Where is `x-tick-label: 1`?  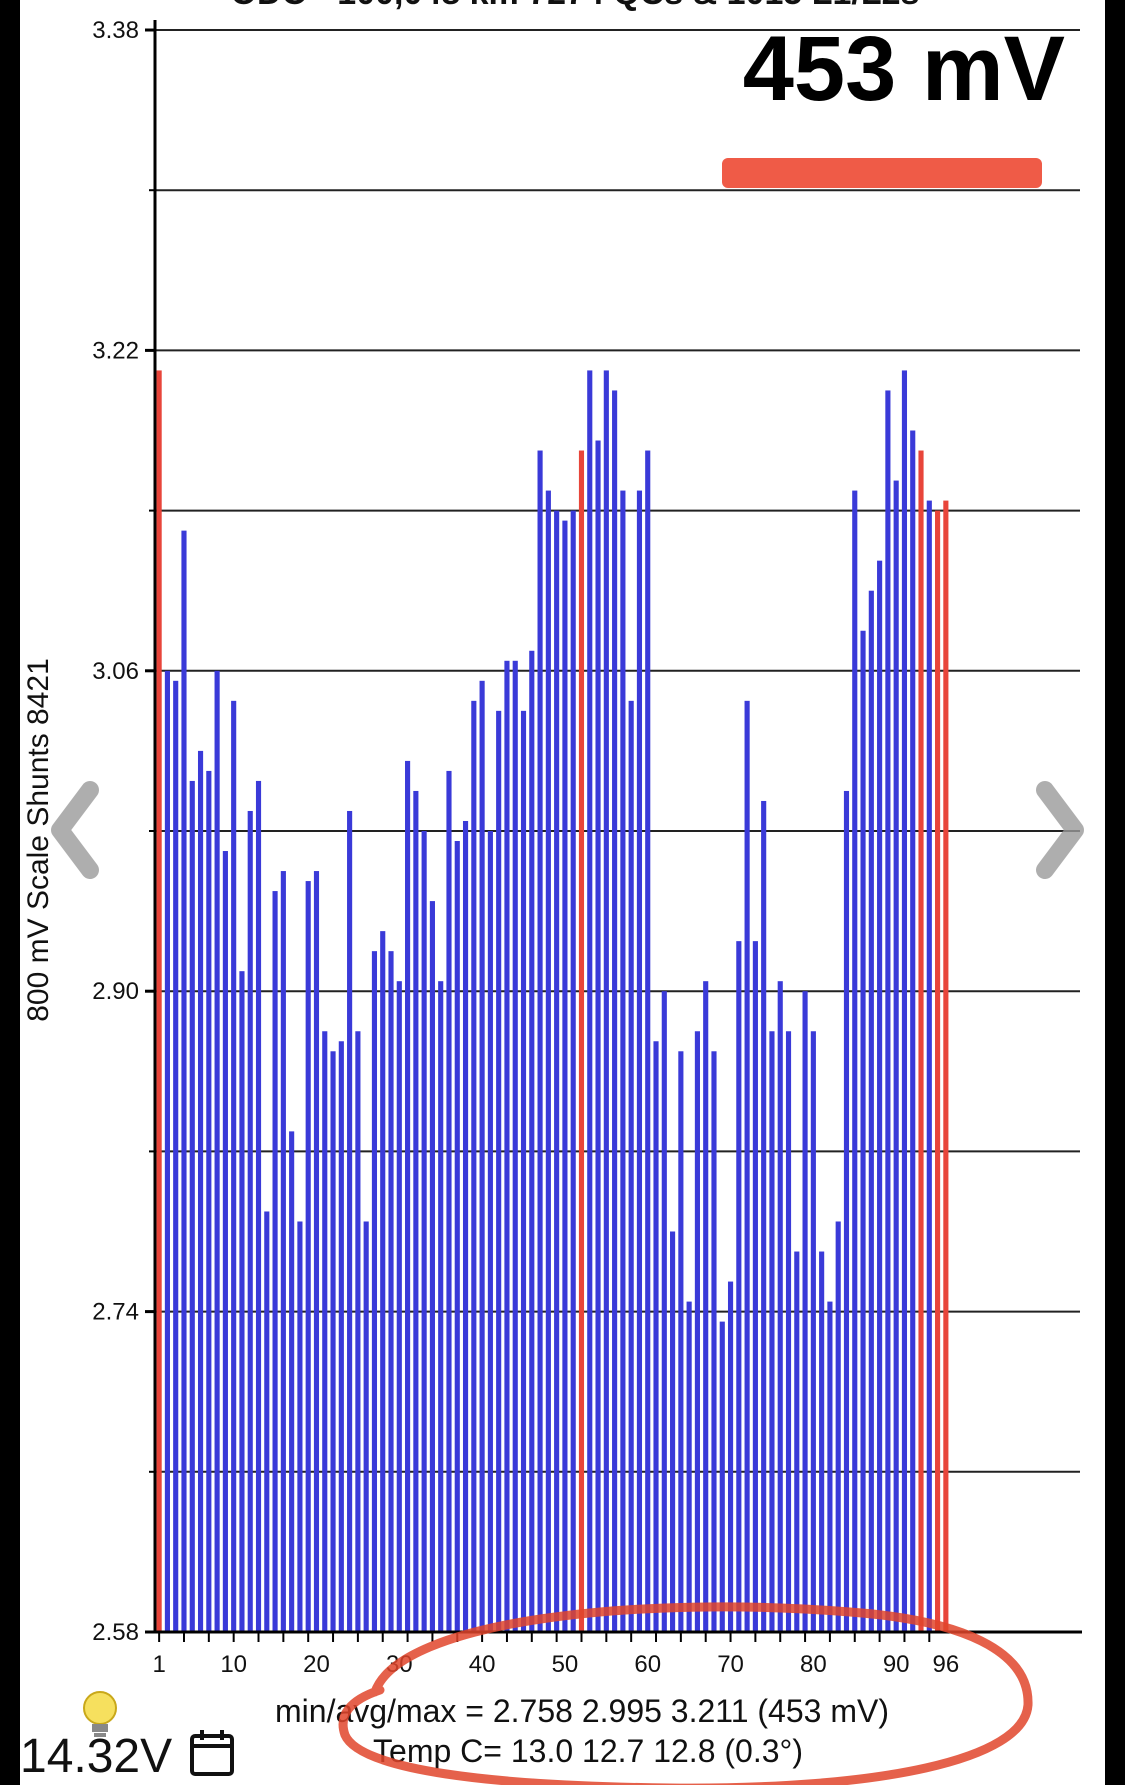
x-tick-label: 1 is located at coordinates (158, 1664).